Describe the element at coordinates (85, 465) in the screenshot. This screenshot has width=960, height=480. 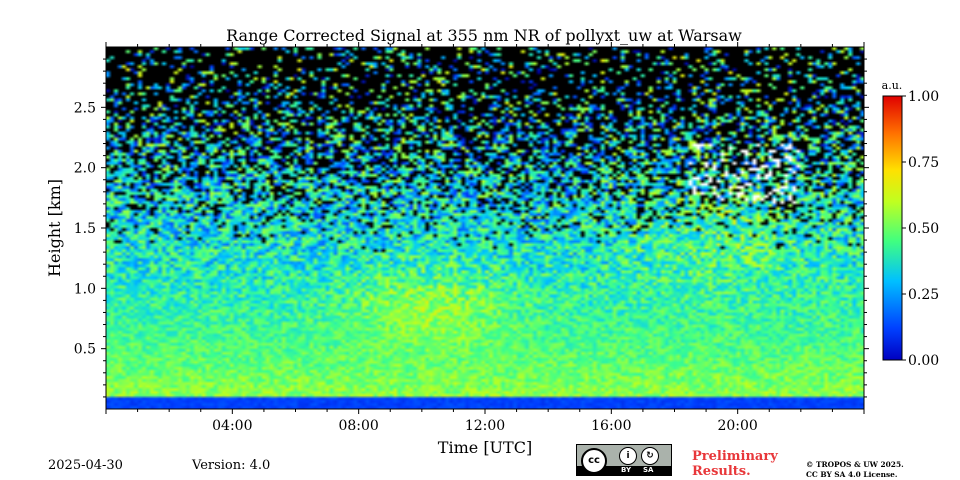
I see `date-label: 2025-04-30` at that location.